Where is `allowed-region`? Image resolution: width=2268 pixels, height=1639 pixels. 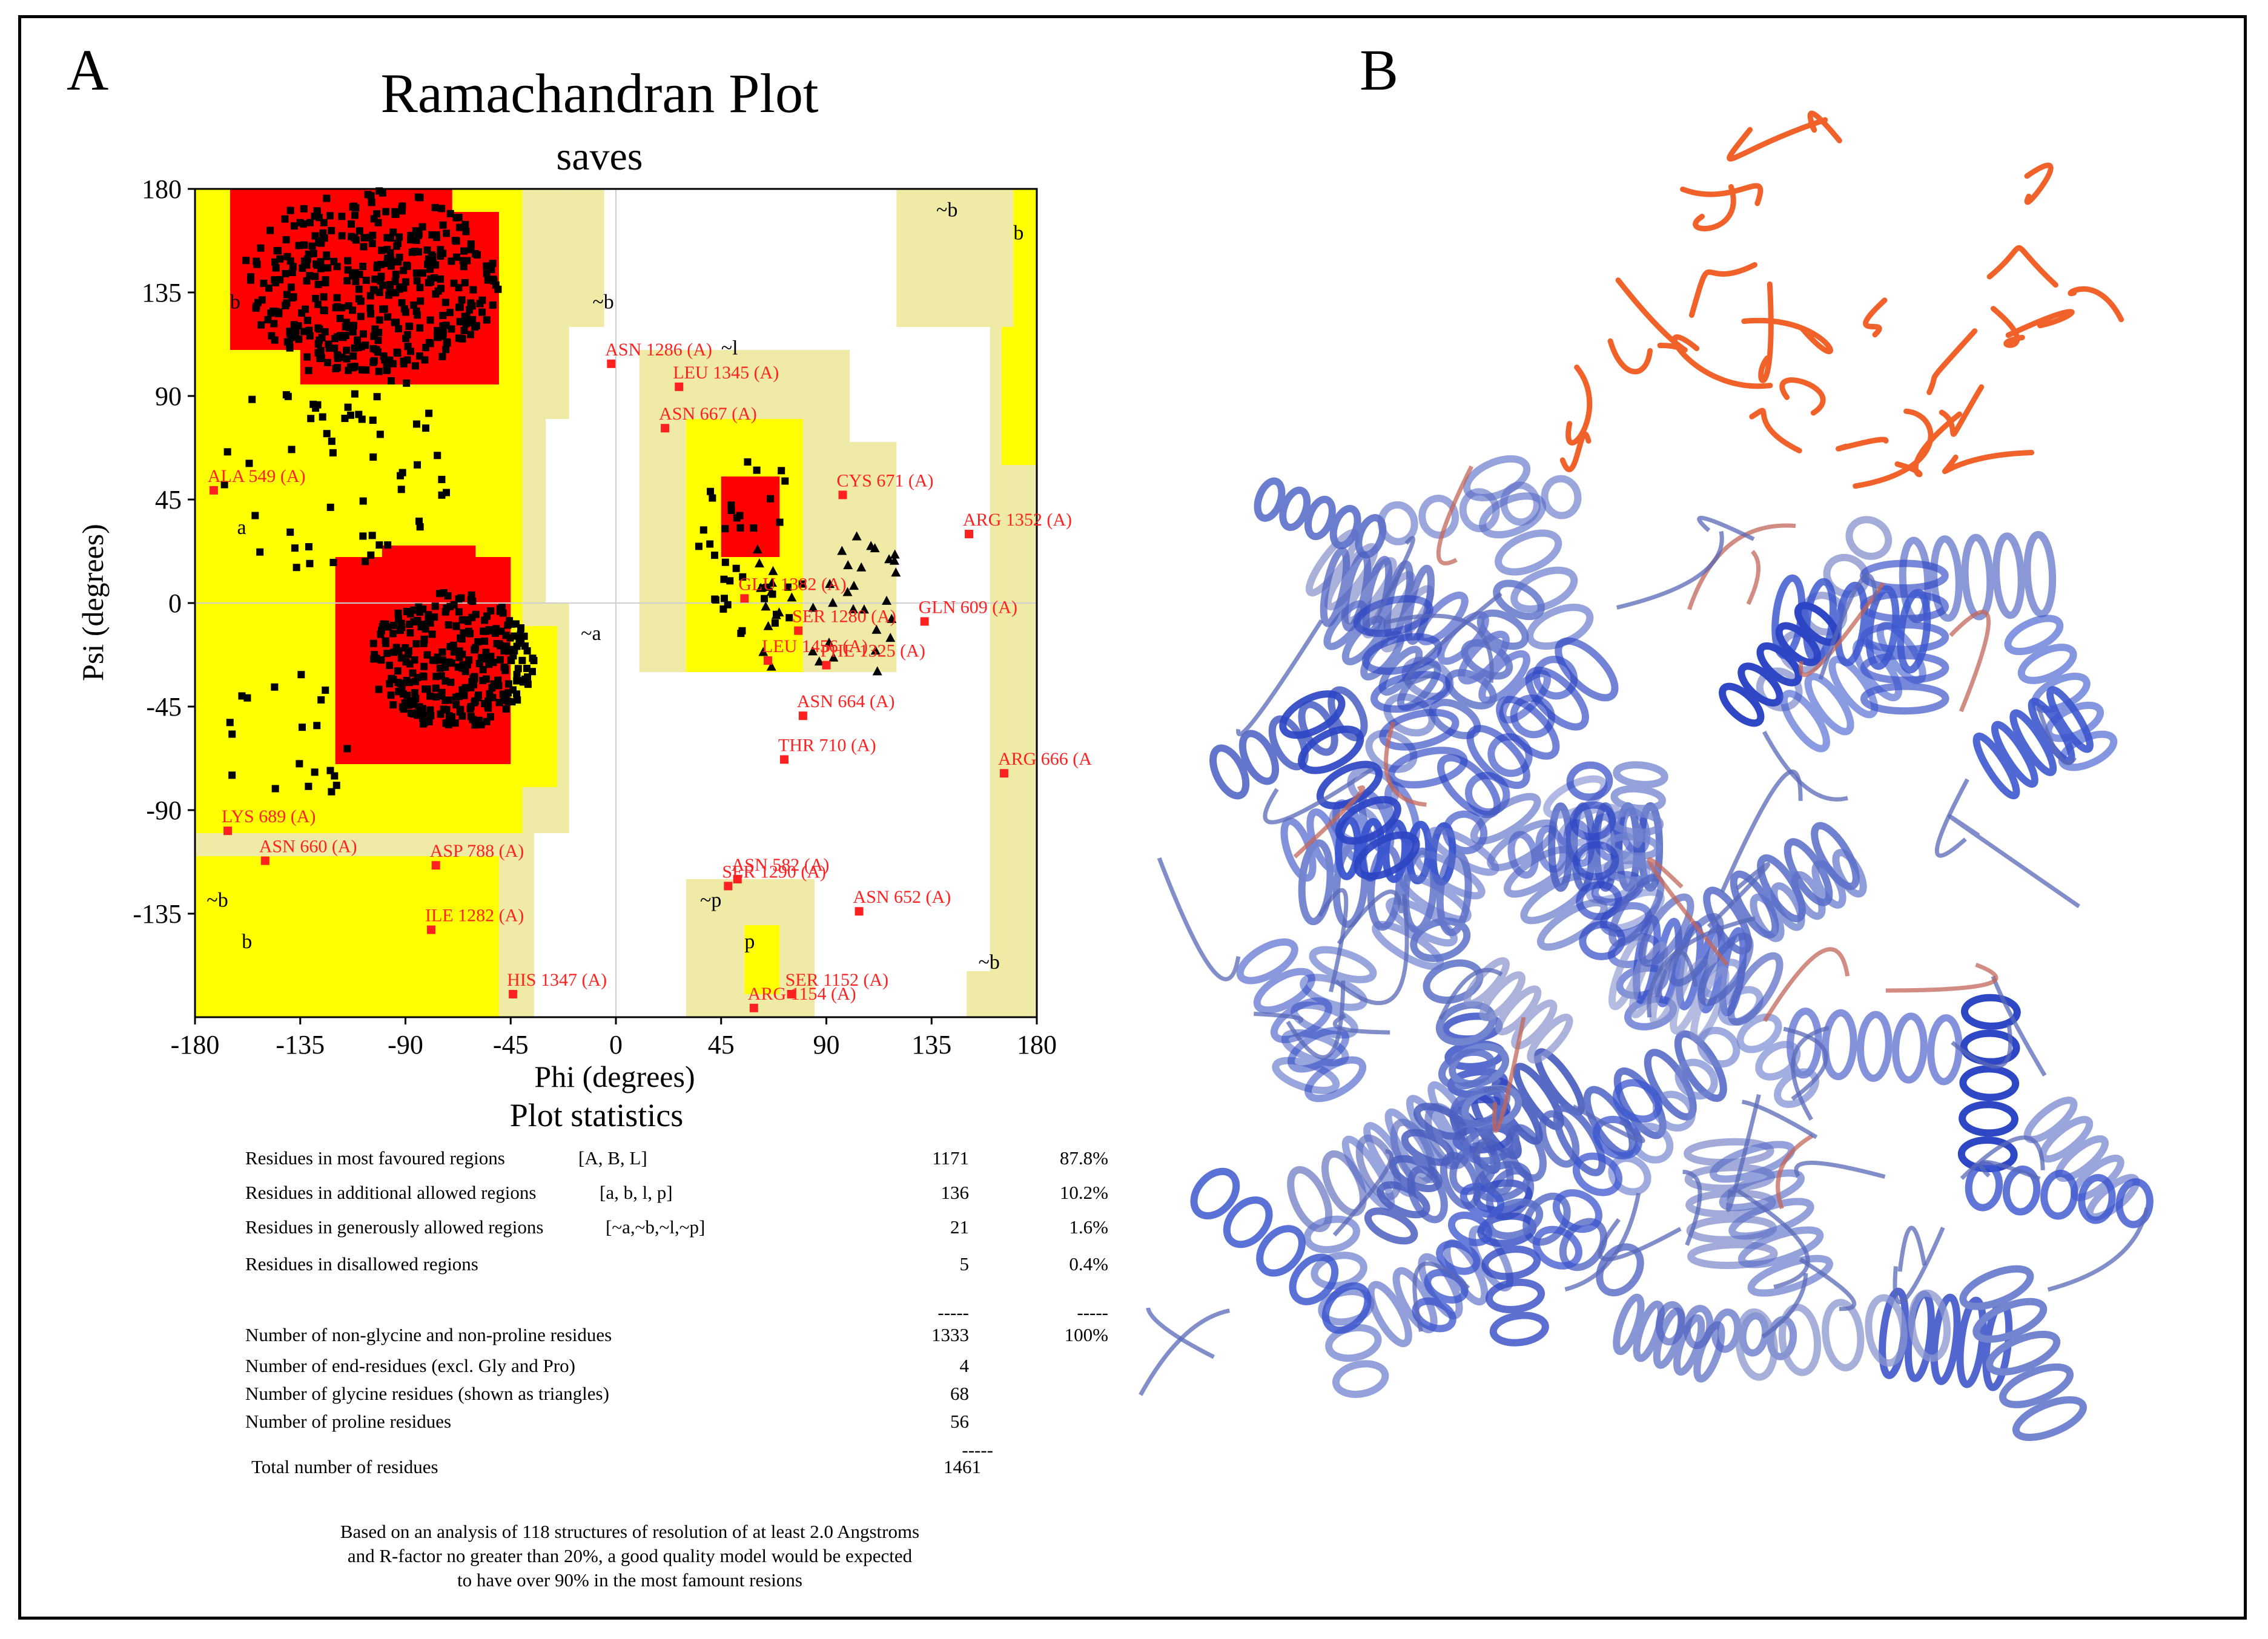 allowed-region is located at coordinates (347, 937).